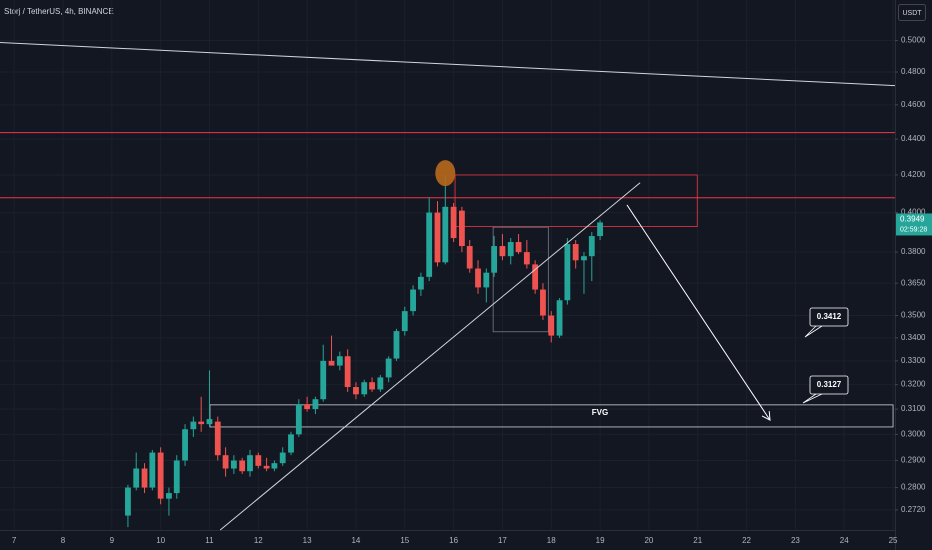 This screenshot has width=932, height=550. What do you see at coordinates (913, 138) in the screenshot?
I see `y-tick-label: 0.4400` at bounding box center [913, 138].